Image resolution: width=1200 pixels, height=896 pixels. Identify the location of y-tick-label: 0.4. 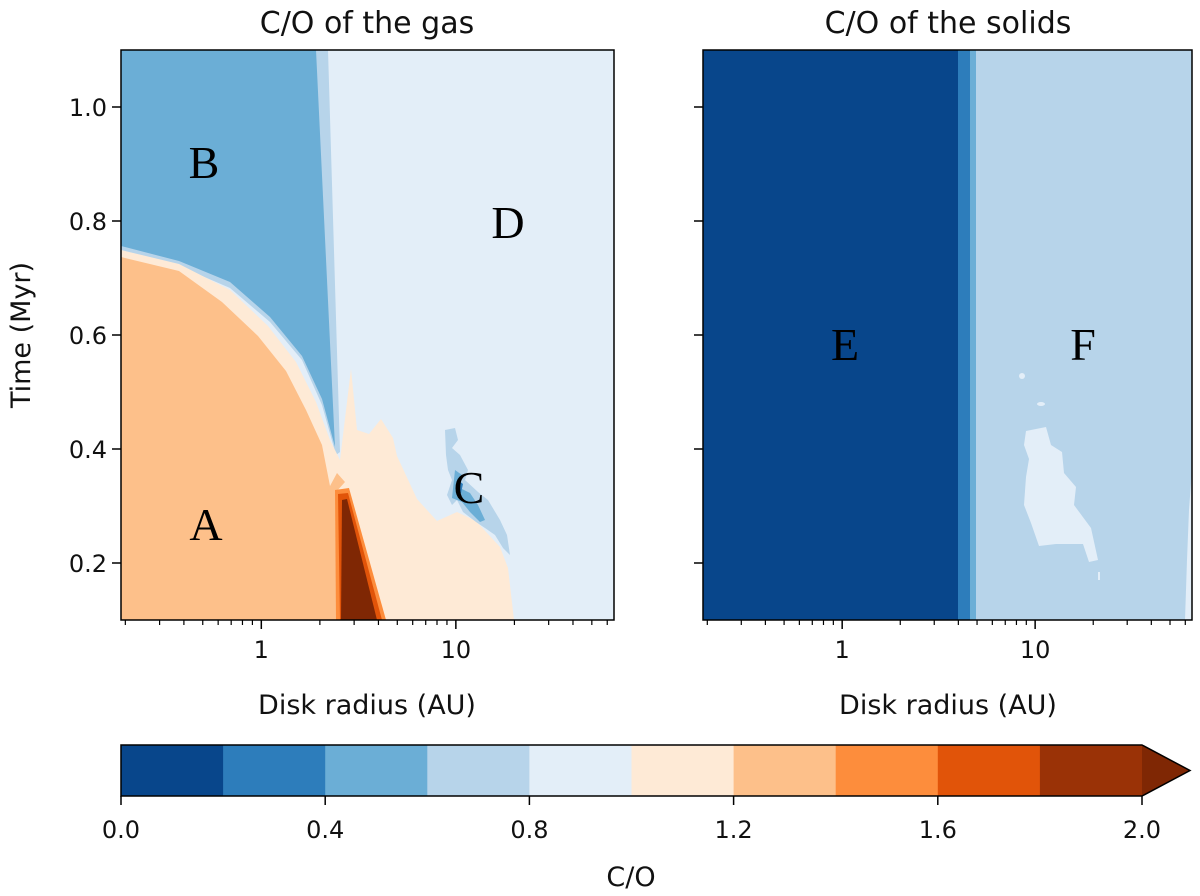
(88, 450).